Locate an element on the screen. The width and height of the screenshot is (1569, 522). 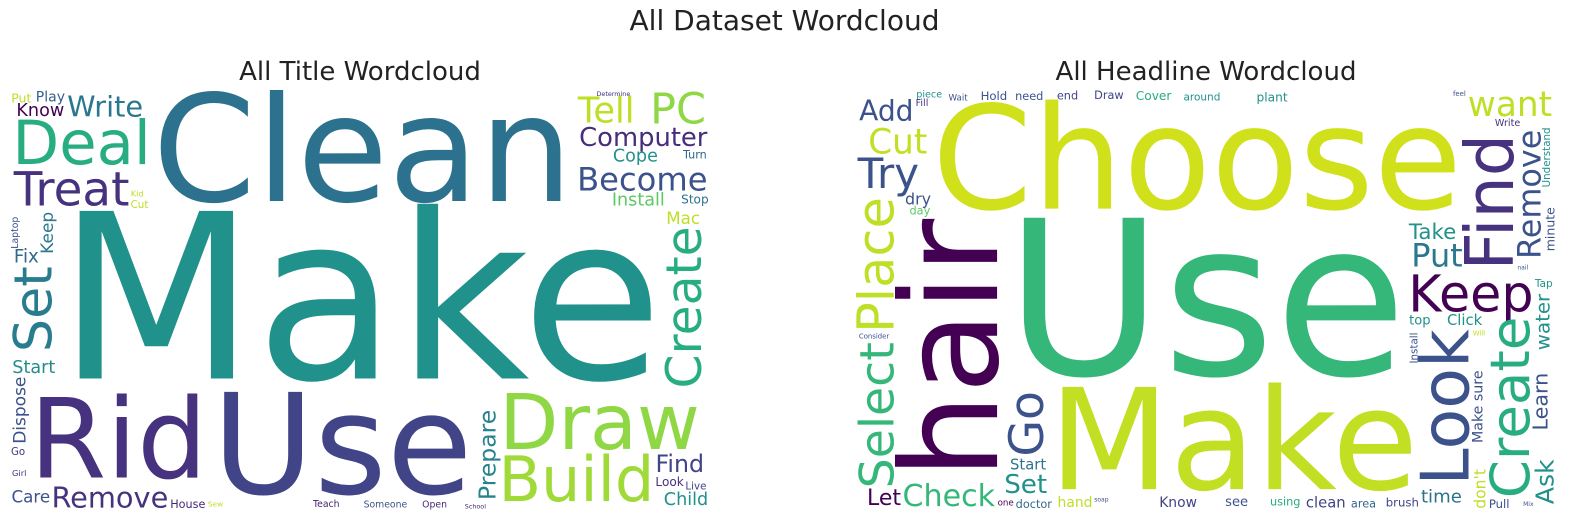
word-sew: Sew is located at coordinates (215, 503).